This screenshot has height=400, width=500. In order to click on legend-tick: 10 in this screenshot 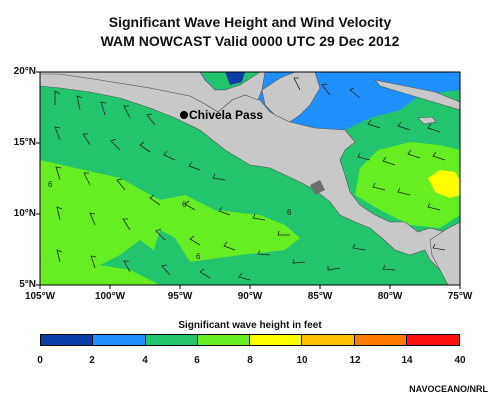, I will do `click(302, 360)`.